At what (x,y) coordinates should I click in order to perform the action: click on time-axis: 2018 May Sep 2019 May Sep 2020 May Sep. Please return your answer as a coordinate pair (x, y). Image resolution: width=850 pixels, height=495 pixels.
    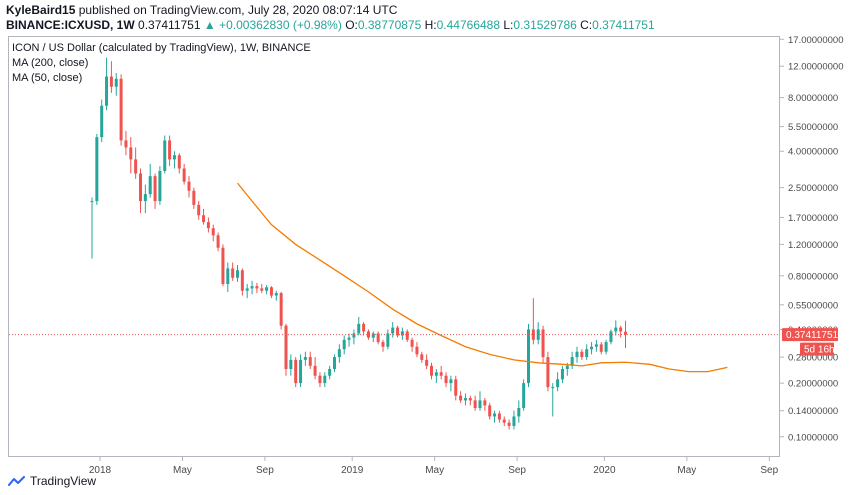
    Looking at the image, I should click on (434, 466).